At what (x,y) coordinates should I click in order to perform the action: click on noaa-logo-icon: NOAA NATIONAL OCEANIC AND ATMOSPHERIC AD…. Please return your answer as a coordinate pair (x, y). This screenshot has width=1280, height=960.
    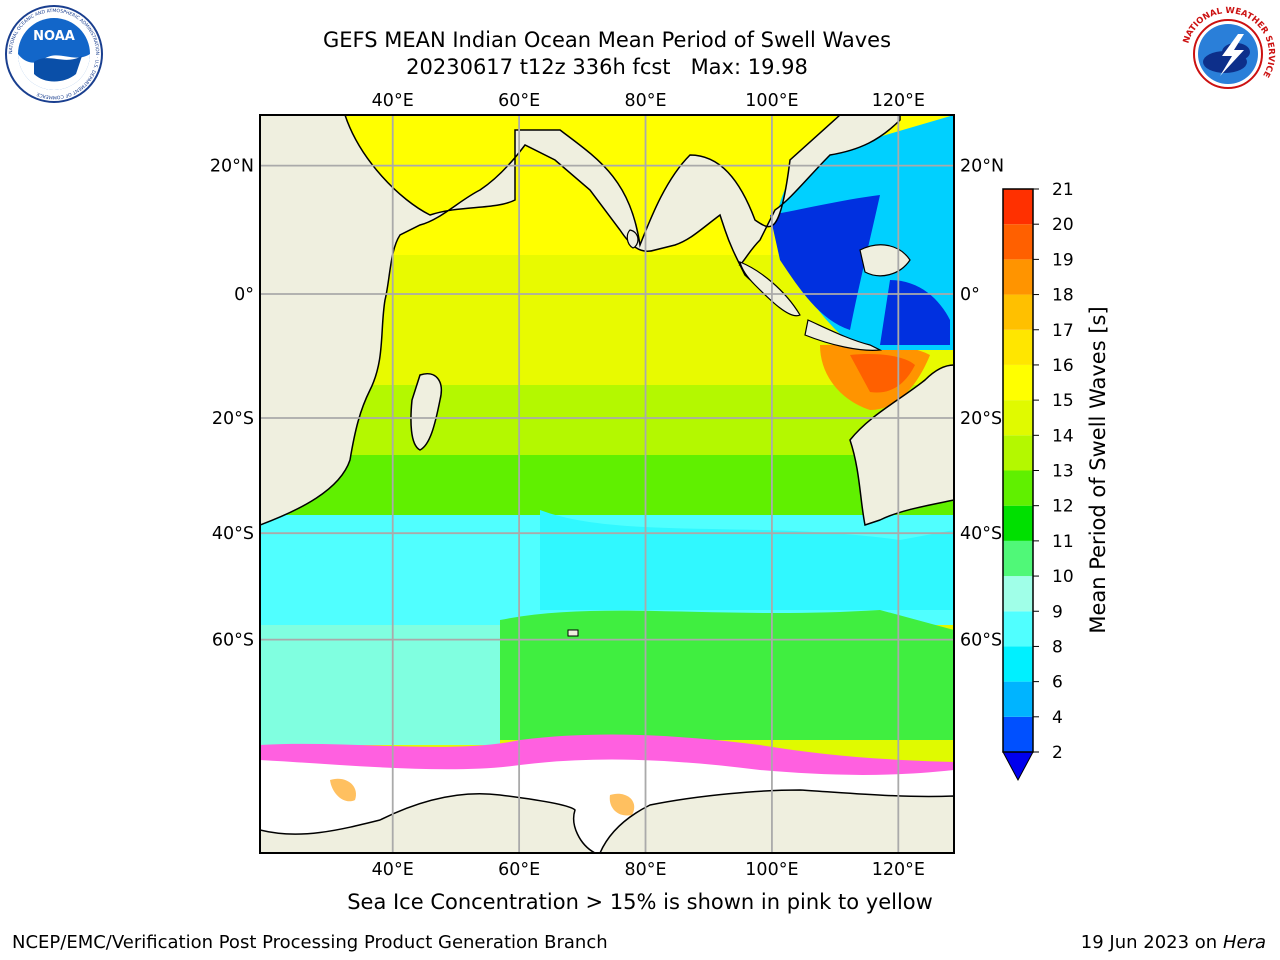
    Looking at the image, I should click on (54, 54).